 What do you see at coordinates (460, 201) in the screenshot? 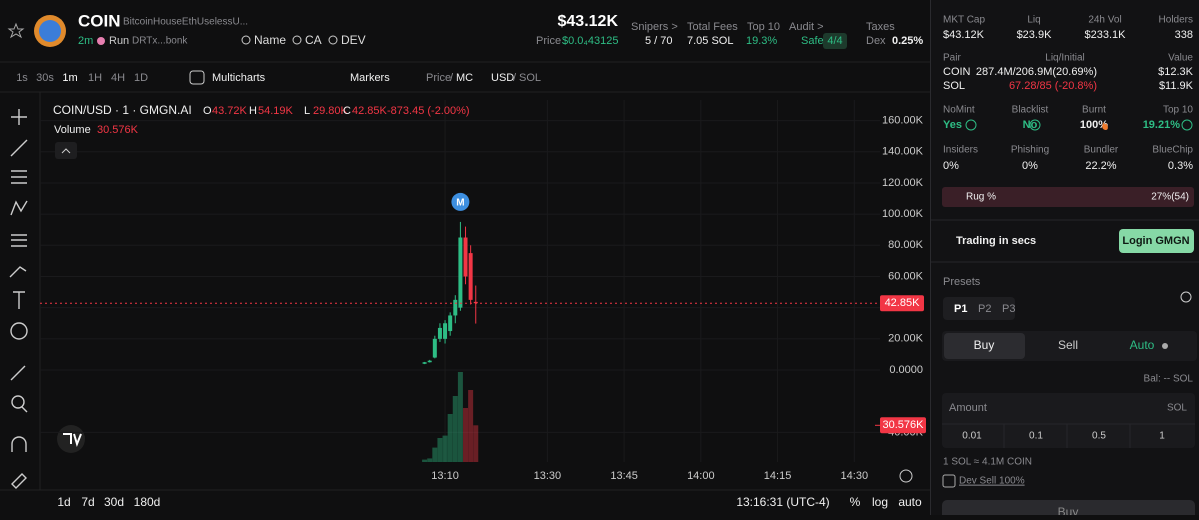
I see `trade-marker` at bounding box center [460, 201].